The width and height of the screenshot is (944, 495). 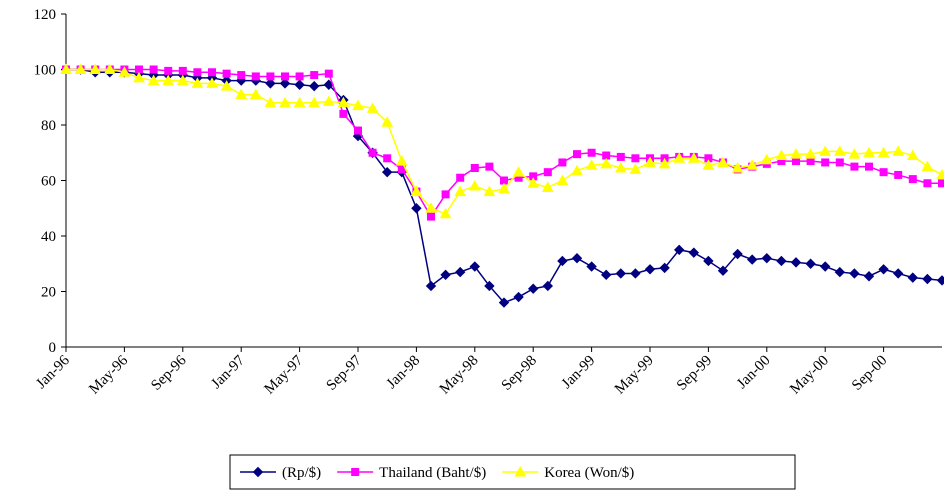 I want to click on legend-label: Thailand (Baht/$), so click(x=432, y=473).